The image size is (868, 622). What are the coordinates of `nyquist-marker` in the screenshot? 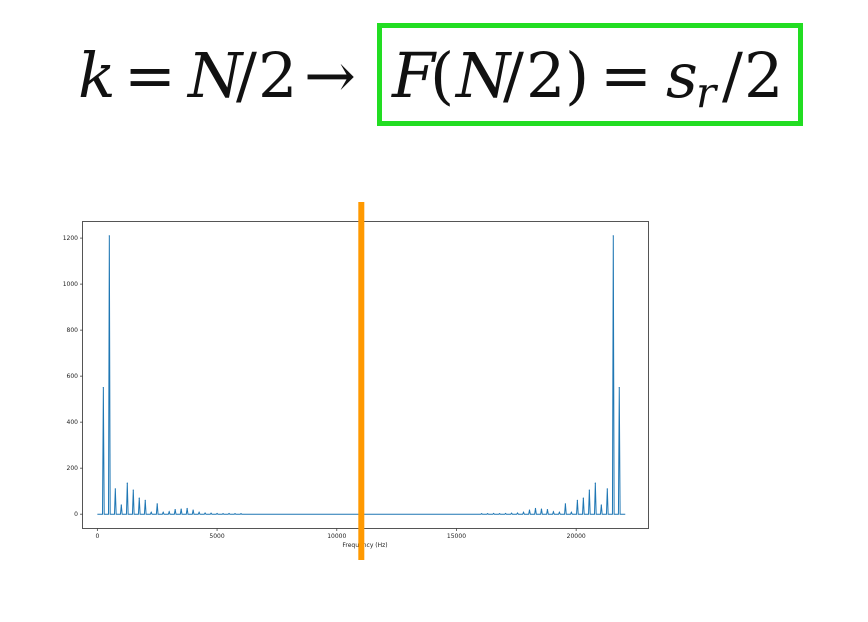 It's located at (361, 381).